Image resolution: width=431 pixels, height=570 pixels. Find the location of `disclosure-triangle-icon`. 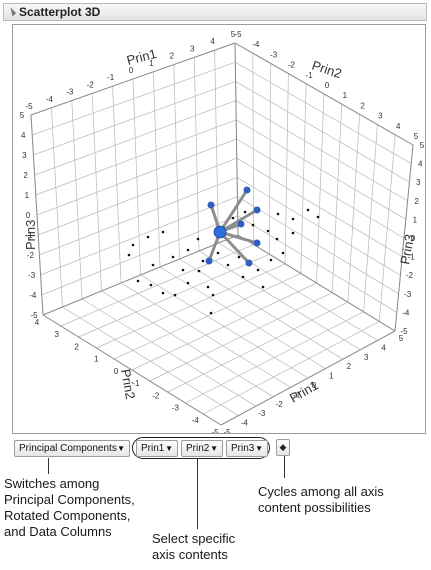

disclosure-triangle-icon is located at coordinates (11, 12).